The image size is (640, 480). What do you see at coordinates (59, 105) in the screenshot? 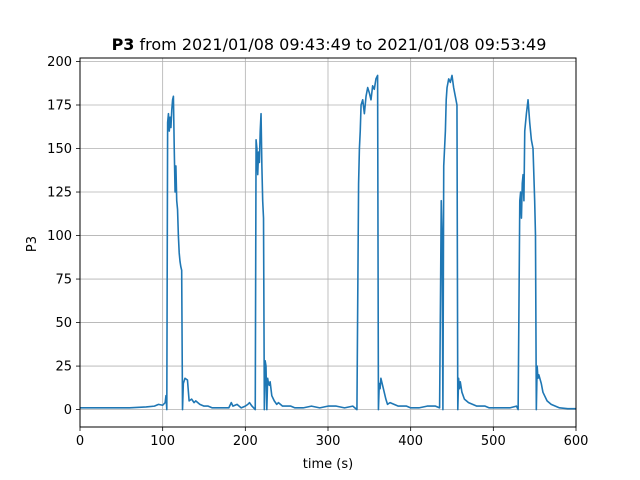
I see `y-tick-label: 175` at bounding box center [59, 105].